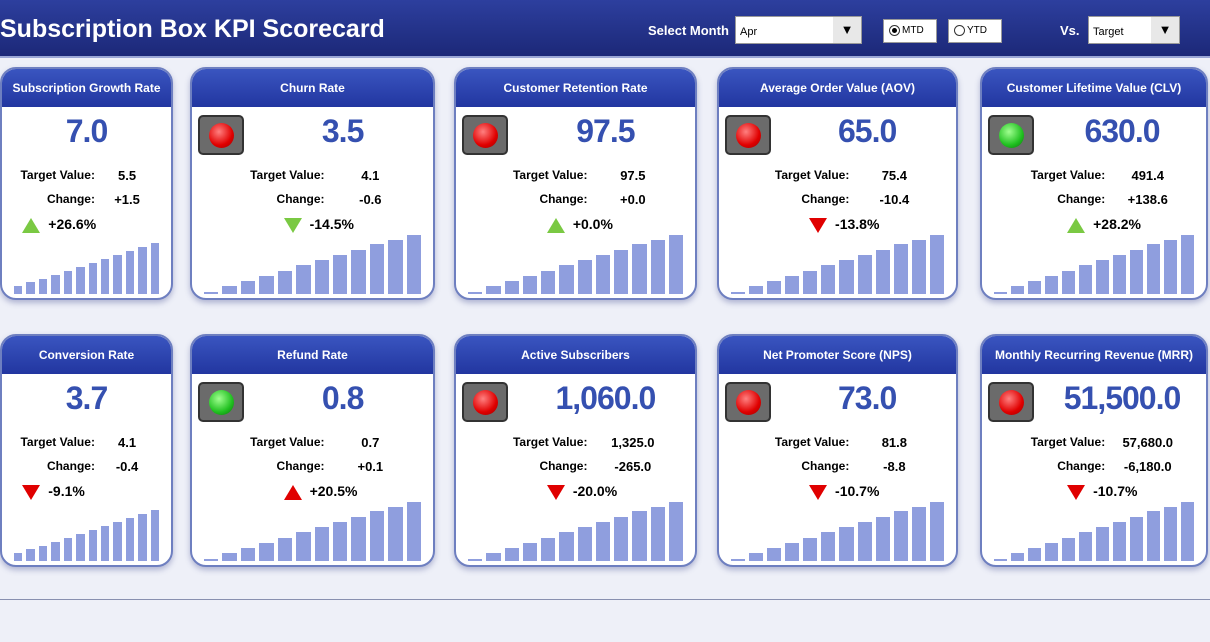 The width and height of the screenshot is (1210, 642). Describe the element at coordinates (127, 466) in the screenshot. I see `change-value: -0.4` at that location.